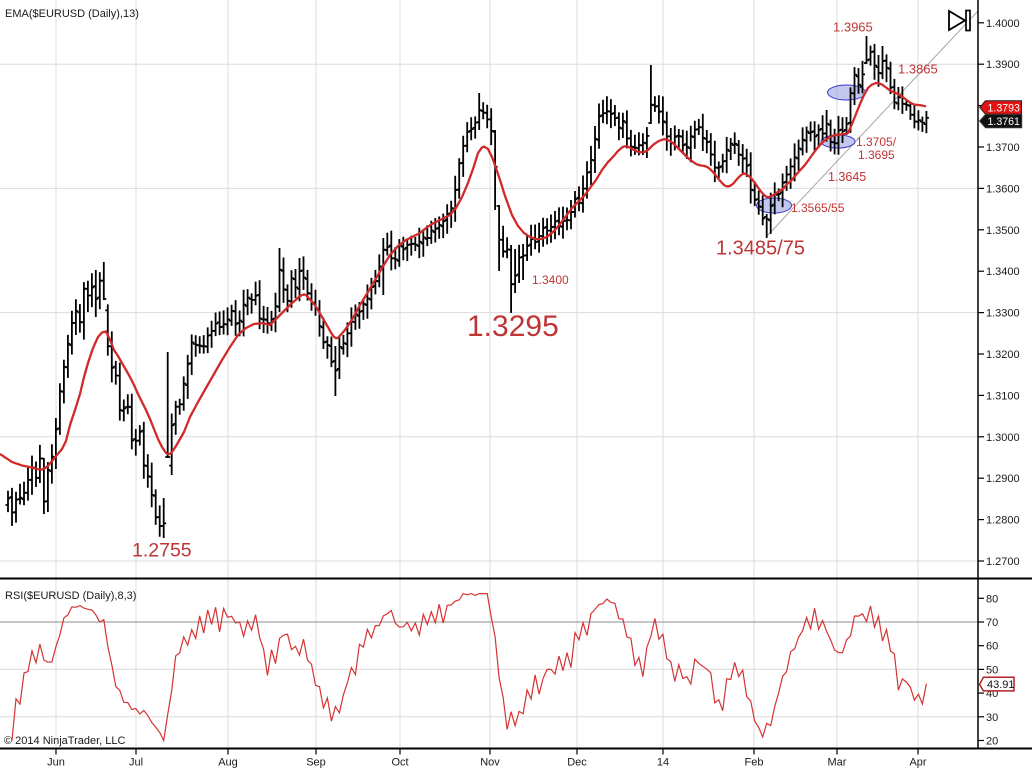  I want to click on svg-text: 14, so click(663, 763).